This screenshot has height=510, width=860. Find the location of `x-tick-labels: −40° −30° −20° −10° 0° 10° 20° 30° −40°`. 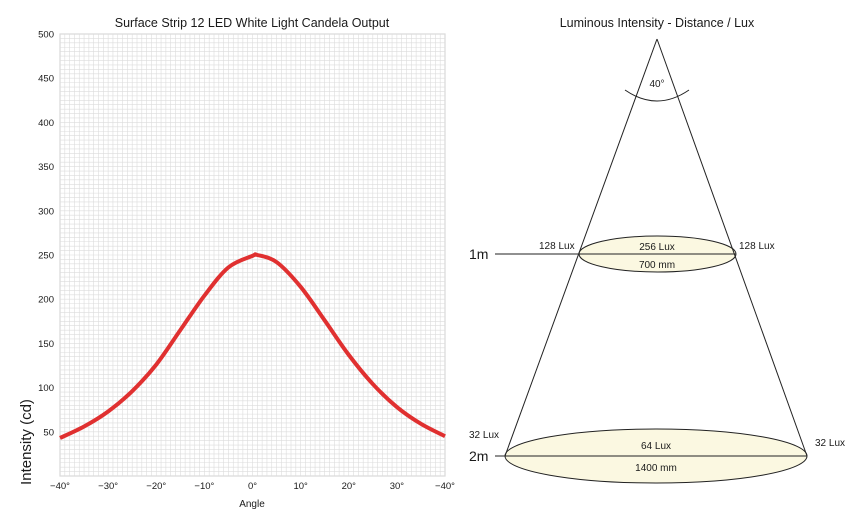

x-tick-labels: −40° −30° −20° −10° 0° 10° 20° 30° −40° is located at coordinates (252, 486).